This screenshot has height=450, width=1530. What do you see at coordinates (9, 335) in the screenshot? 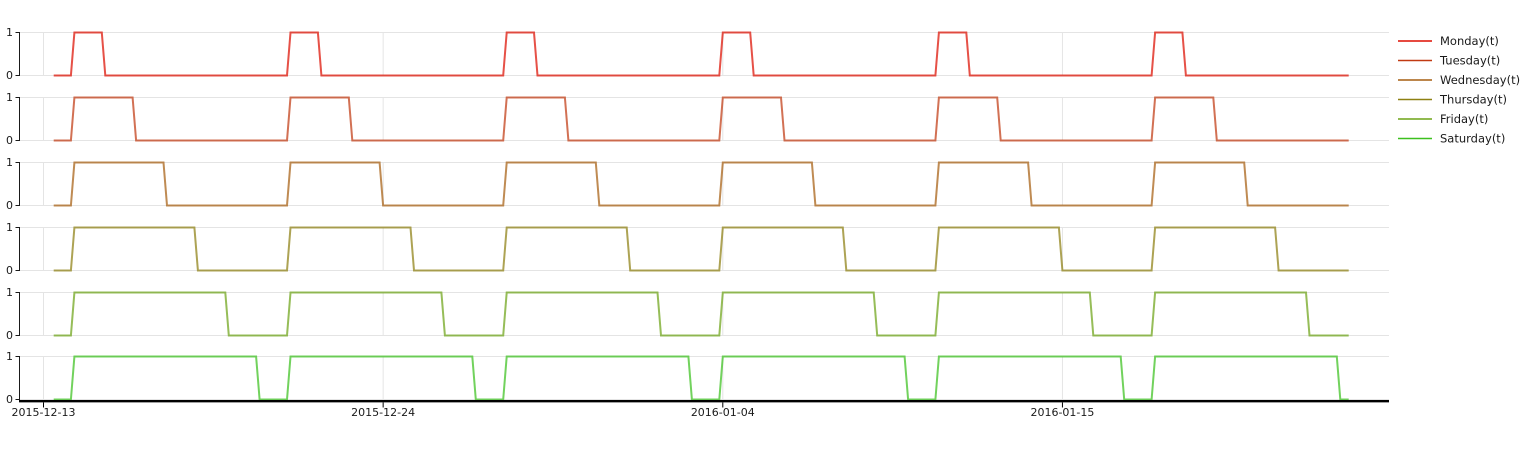
I see `y-tick-label-0-row-friday: 0` at bounding box center [9, 335].